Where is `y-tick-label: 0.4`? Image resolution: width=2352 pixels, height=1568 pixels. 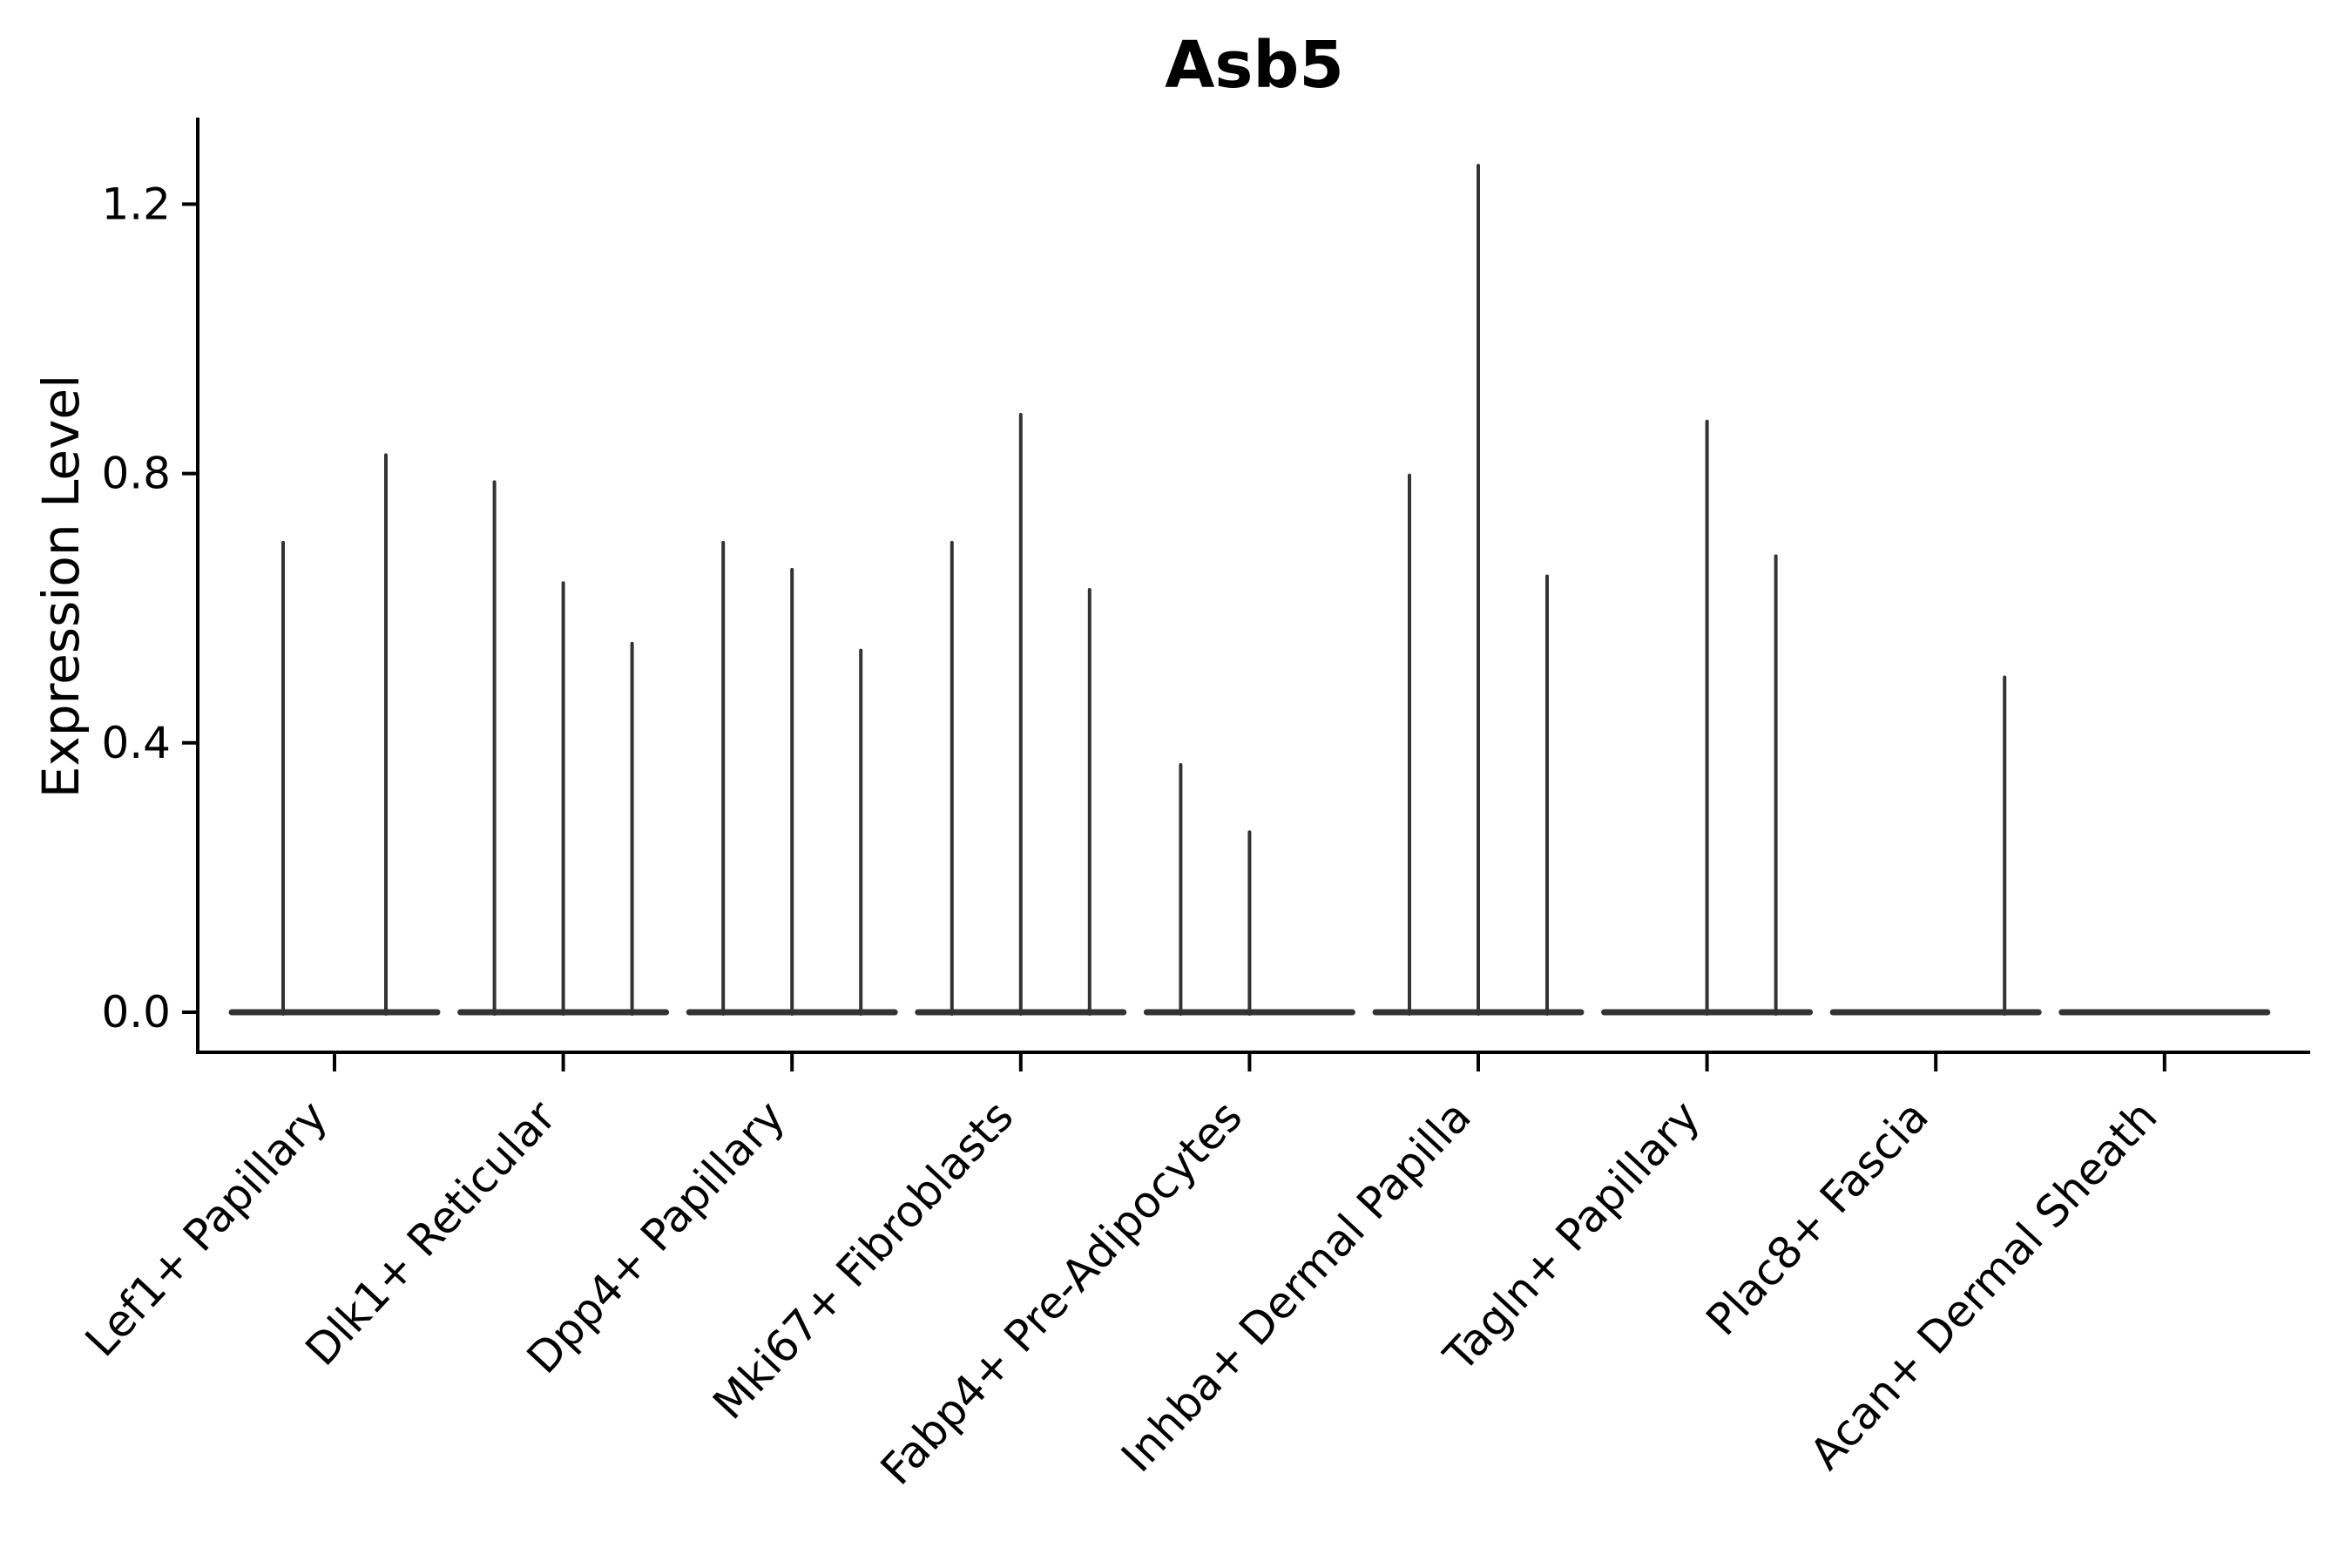
y-tick-label: 0.4 is located at coordinates (136, 743).